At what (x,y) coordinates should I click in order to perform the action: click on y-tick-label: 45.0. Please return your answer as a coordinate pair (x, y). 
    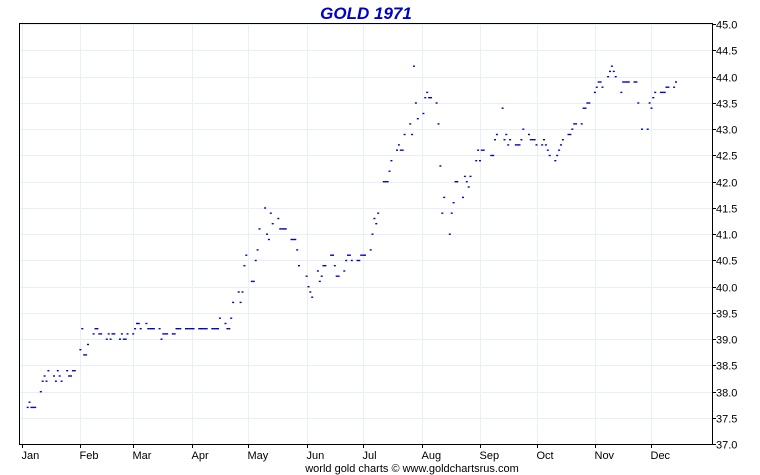
    Looking at the image, I should click on (726, 26).